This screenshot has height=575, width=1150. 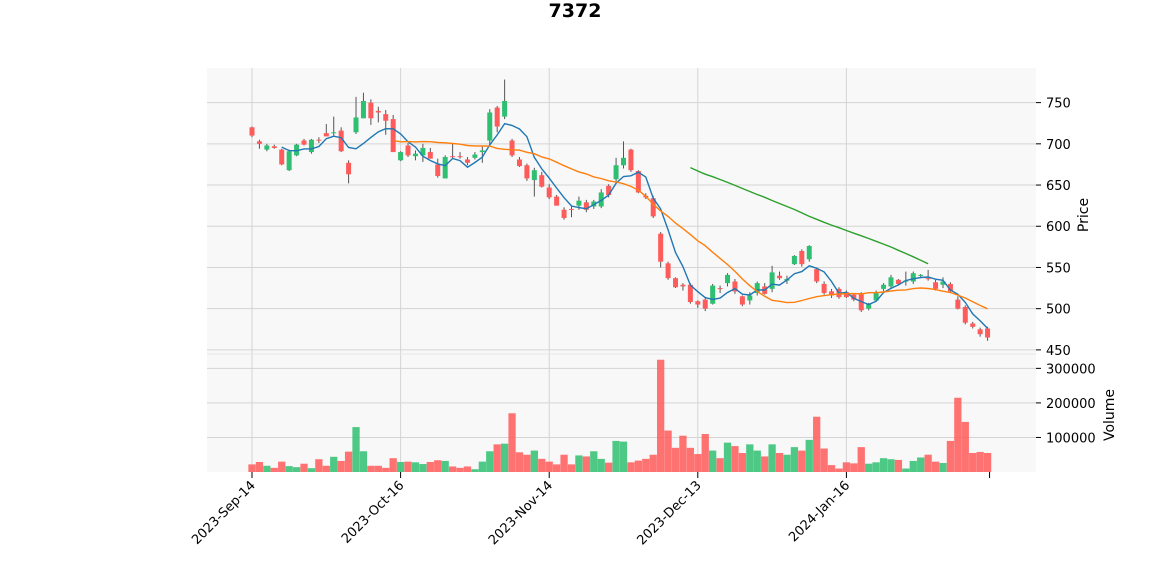 I want to click on chart-title: 7372, so click(x=575, y=11).